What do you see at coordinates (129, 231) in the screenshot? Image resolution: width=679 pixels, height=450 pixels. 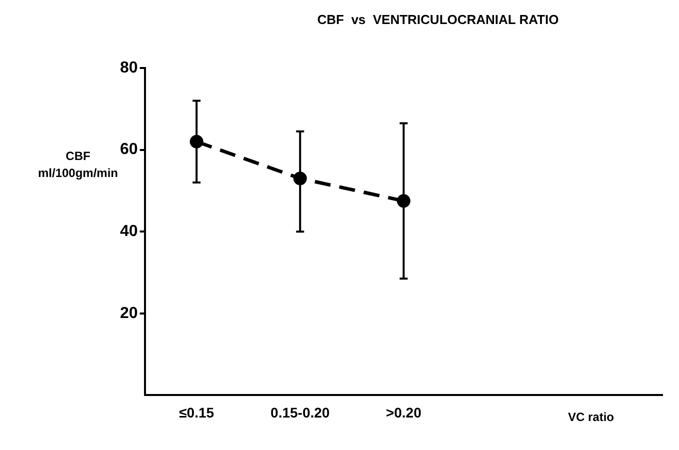 I see `y-tick-label: 40` at bounding box center [129, 231].